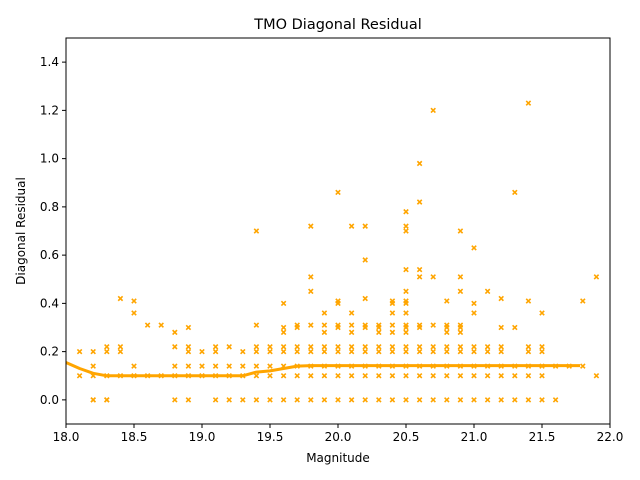  I want to click on x-axis-label: Magnitude, so click(338, 458).